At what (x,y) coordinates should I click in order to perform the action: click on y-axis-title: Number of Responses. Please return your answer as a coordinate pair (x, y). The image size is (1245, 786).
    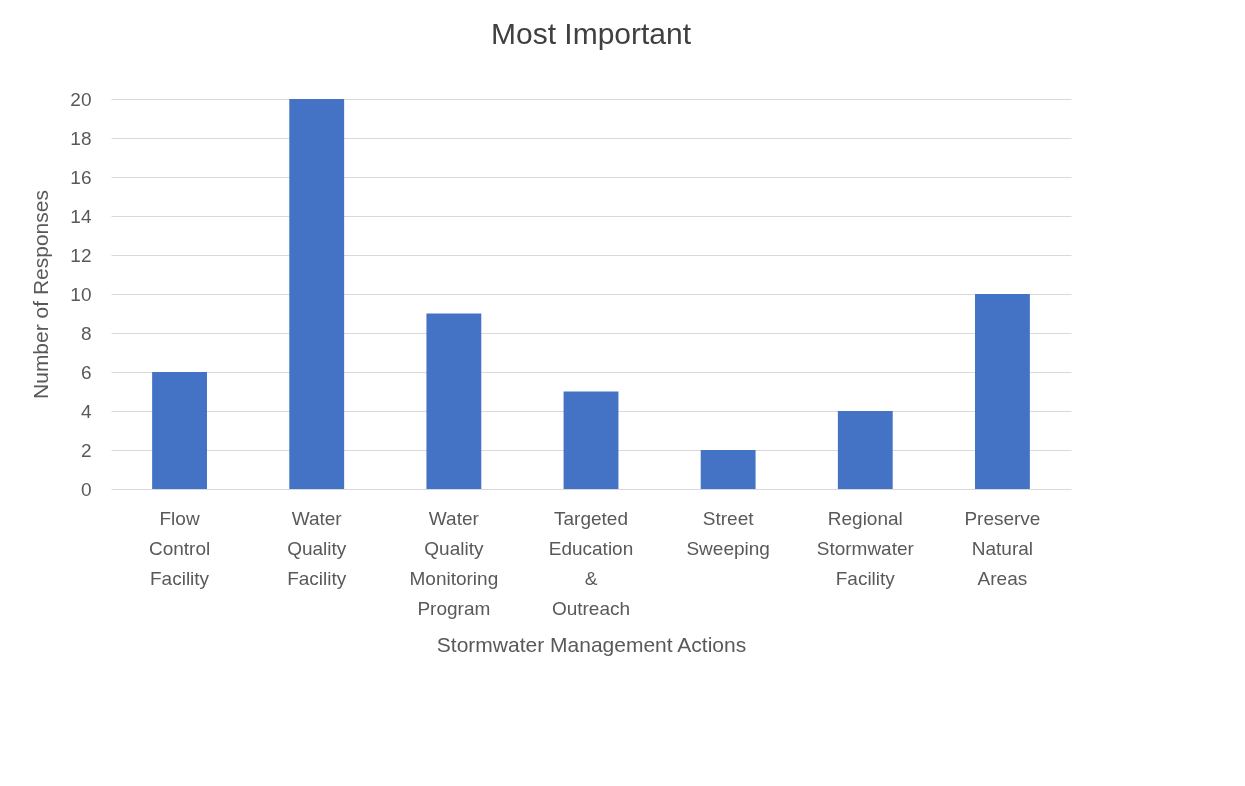
    Looking at the image, I should click on (41, 294).